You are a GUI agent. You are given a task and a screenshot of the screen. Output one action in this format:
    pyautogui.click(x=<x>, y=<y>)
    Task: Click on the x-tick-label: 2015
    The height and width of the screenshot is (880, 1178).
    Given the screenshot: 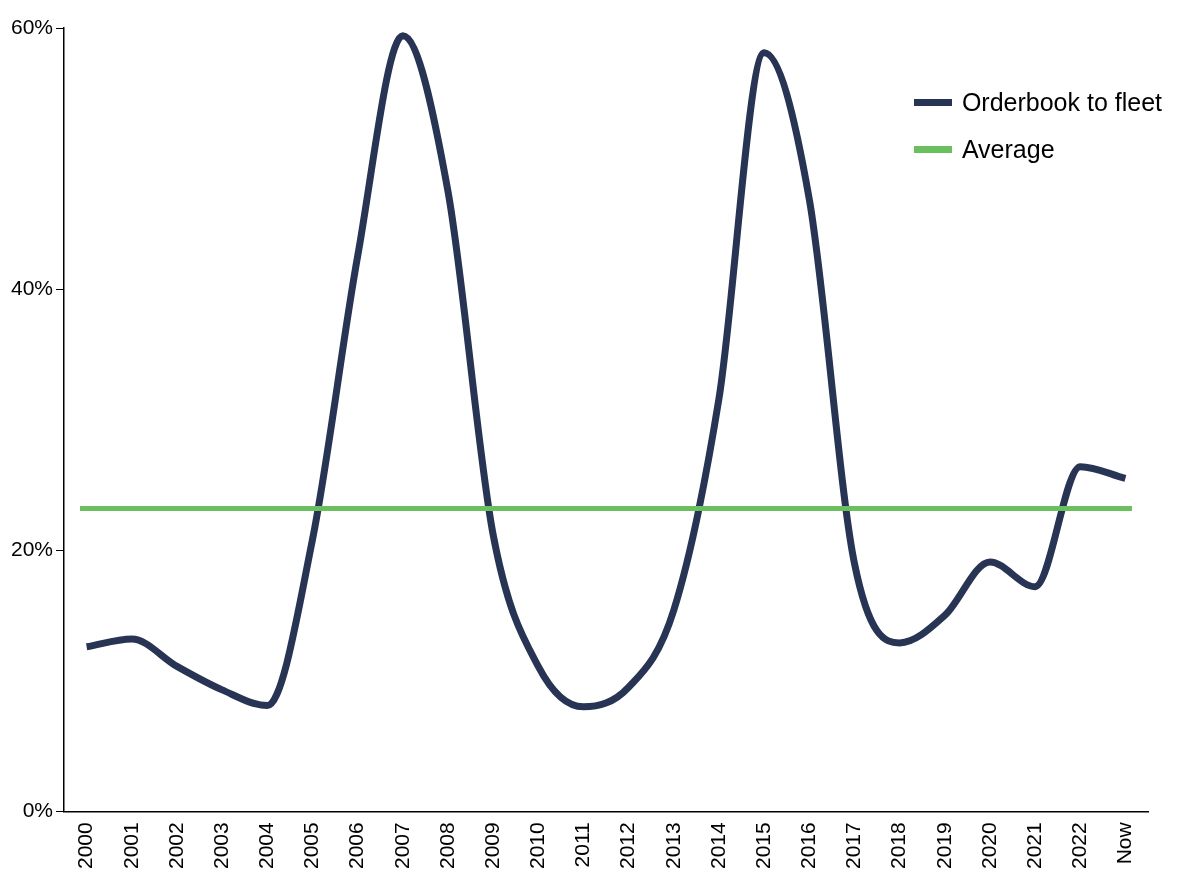 What is the action you would take?
    pyautogui.click(x=762, y=845)
    